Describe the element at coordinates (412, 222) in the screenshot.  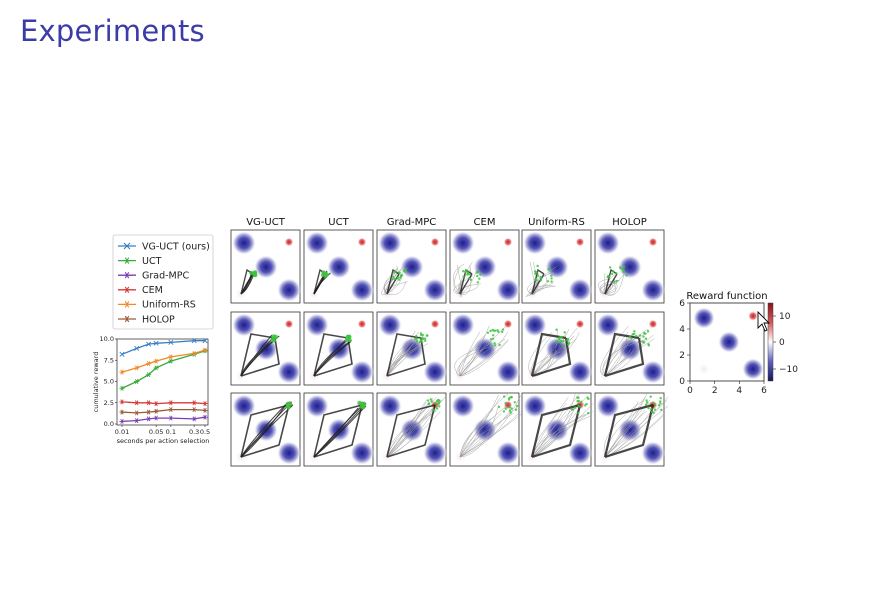
I see `grid-column-header: Grad-MPC` at that location.